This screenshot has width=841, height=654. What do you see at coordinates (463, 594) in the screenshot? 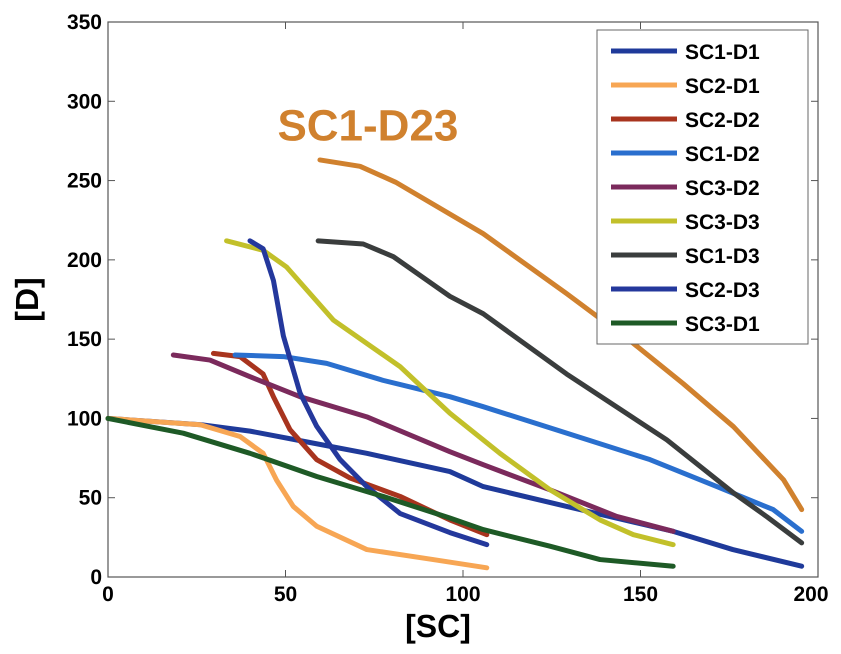
I see `x-tick-label: 100` at bounding box center [463, 594].